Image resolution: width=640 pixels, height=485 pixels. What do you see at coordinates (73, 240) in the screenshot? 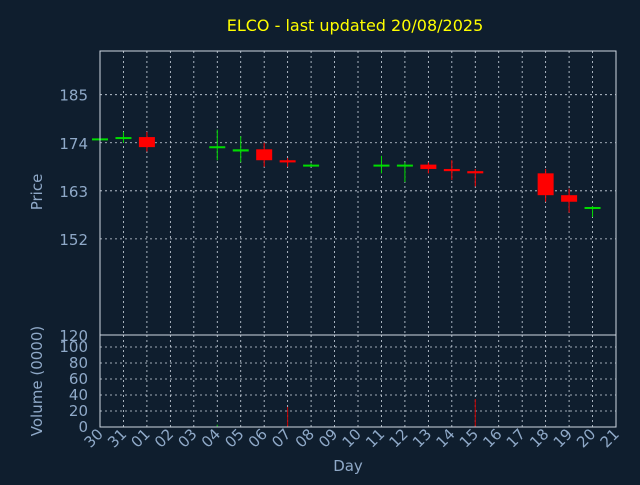
I see `price-tick-label: 152` at bounding box center [73, 240].